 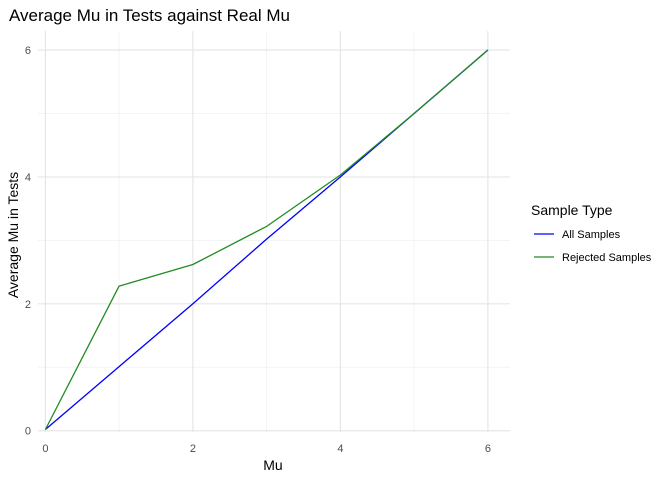 What do you see at coordinates (572, 210) in the screenshot?
I see `legend-title: Sample Type` at bounding box center [572, 210].